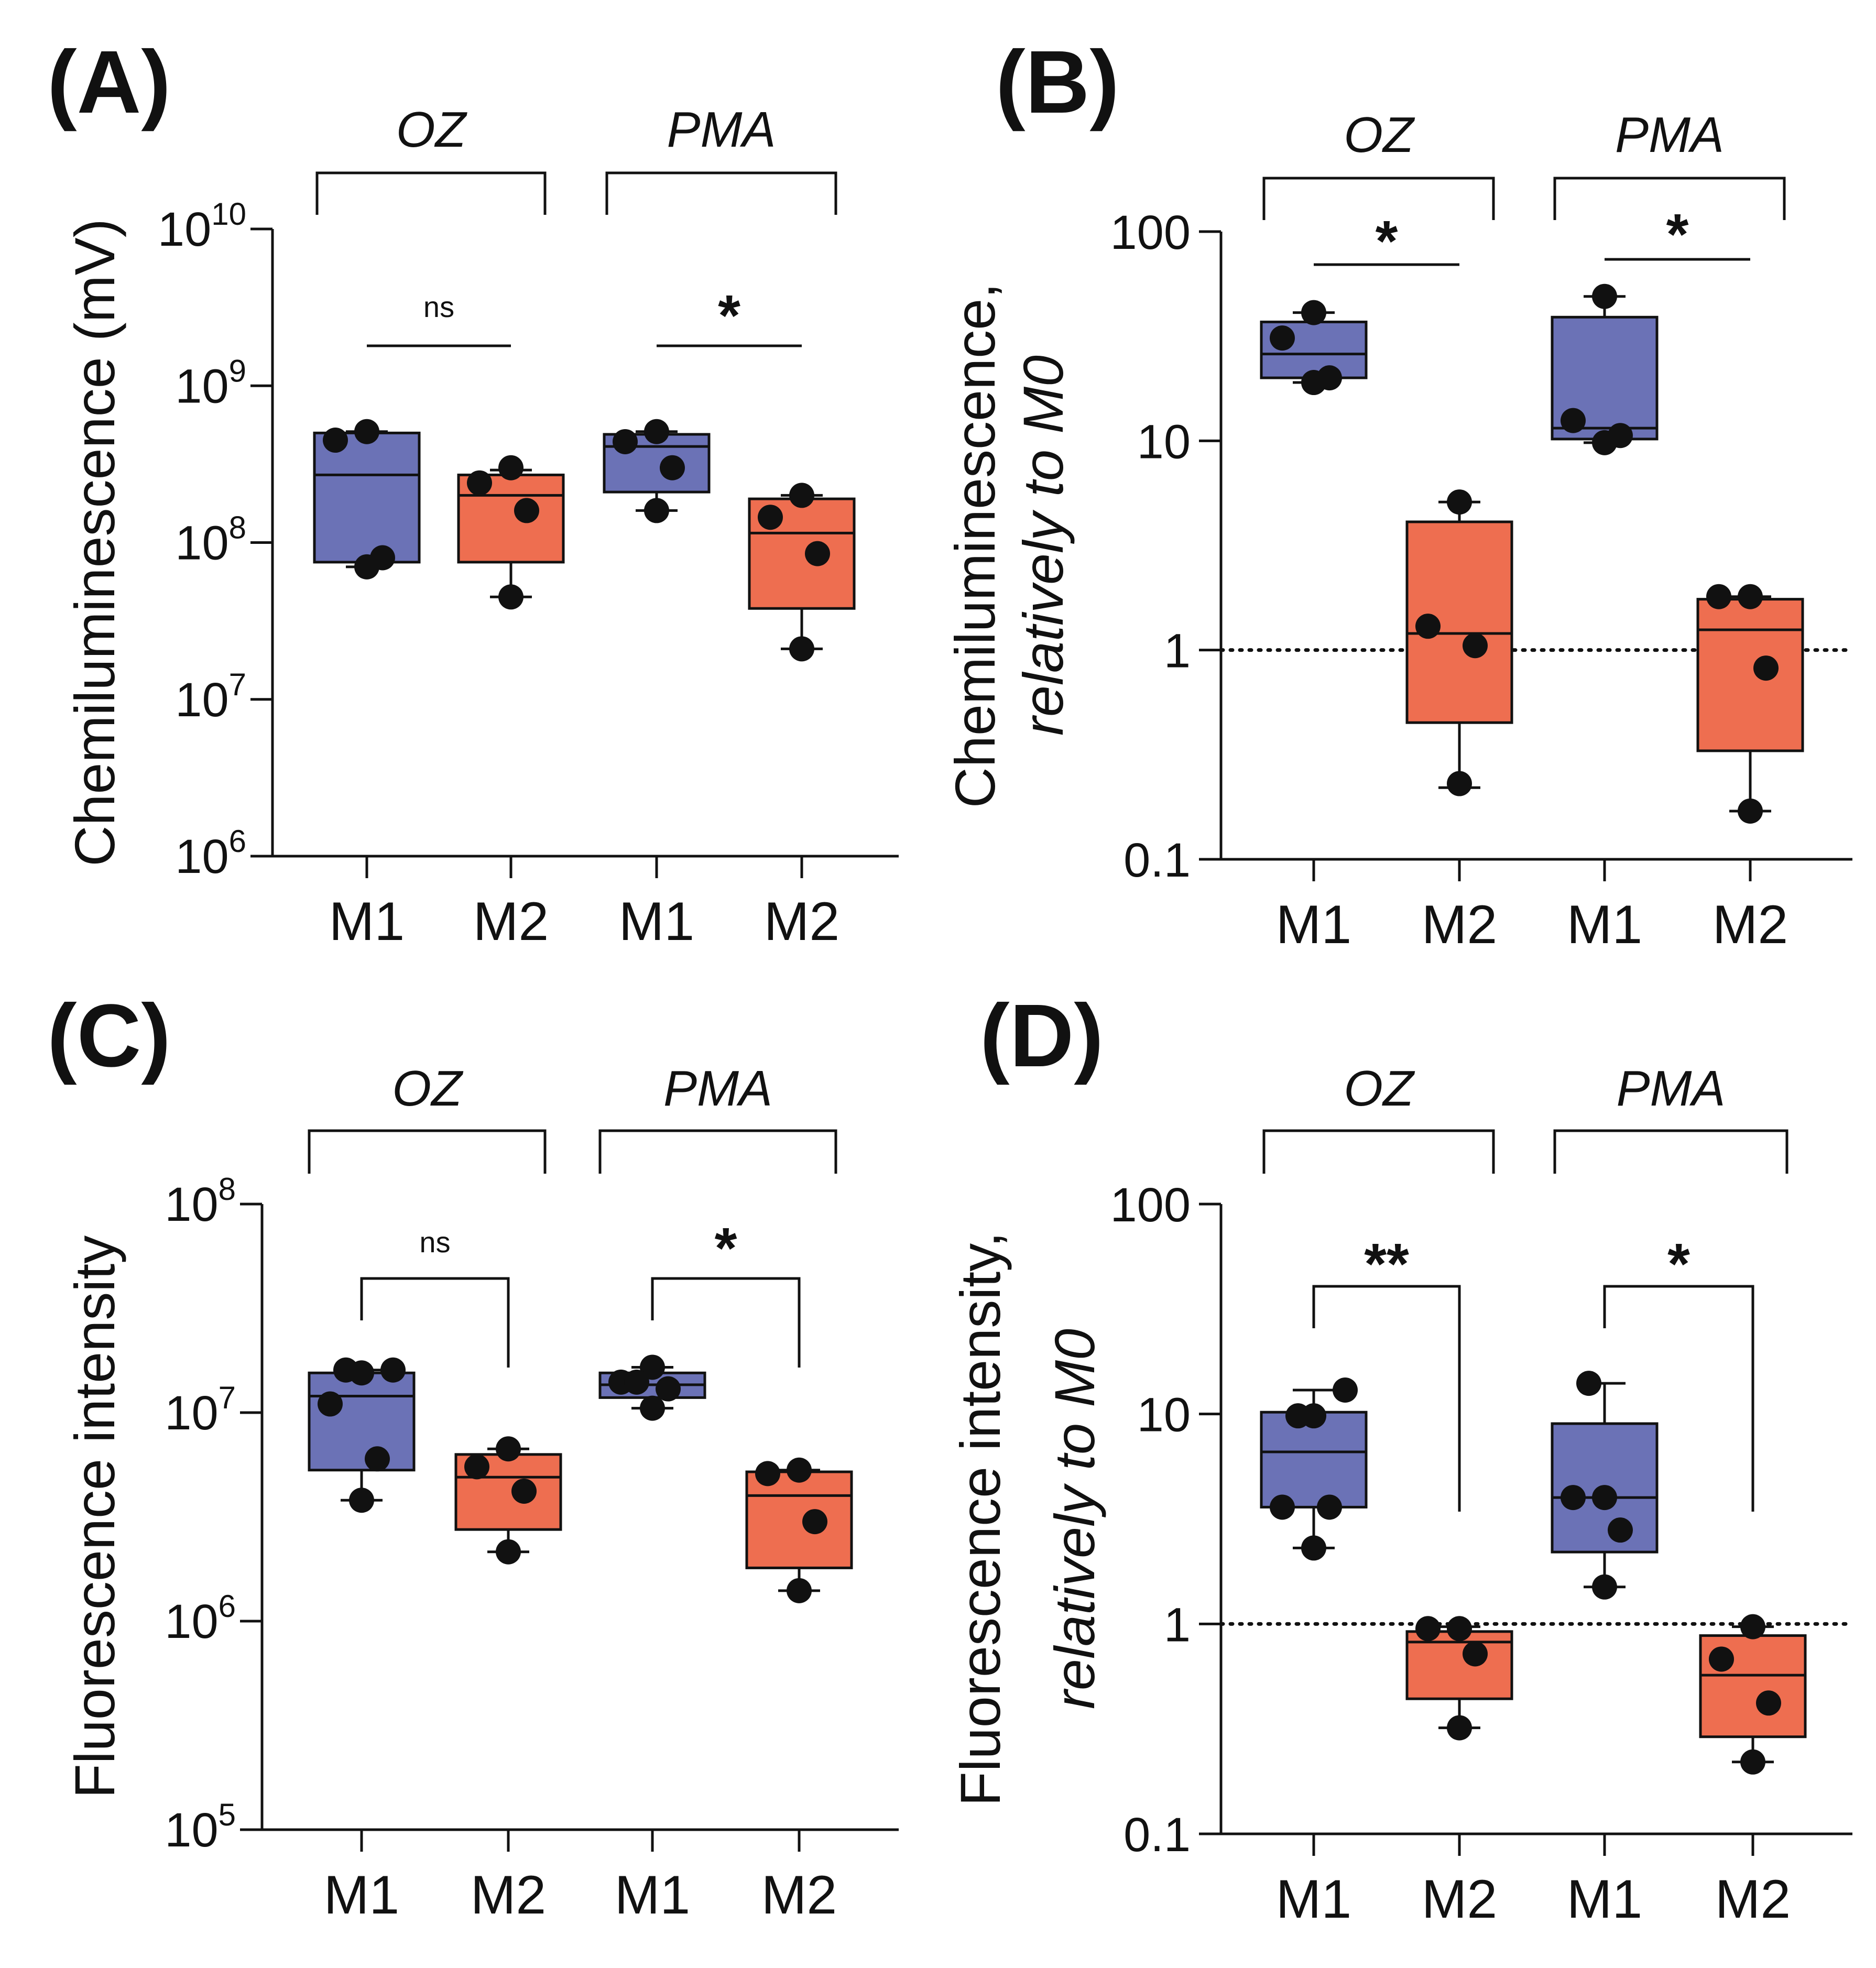 The height and width of the screenshot is (1968, 1876). Describe the element at coordinates (1042, 1036) in the screenshot. I see `panel-label: (D)` at that location.